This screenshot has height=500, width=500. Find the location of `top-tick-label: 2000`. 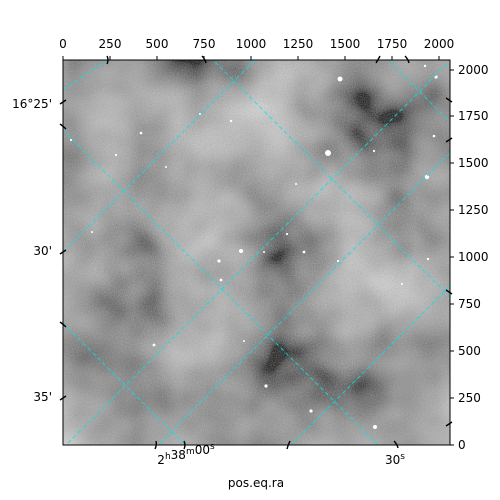

top-tick-label: 2000 is located at coordinates (439, 44).